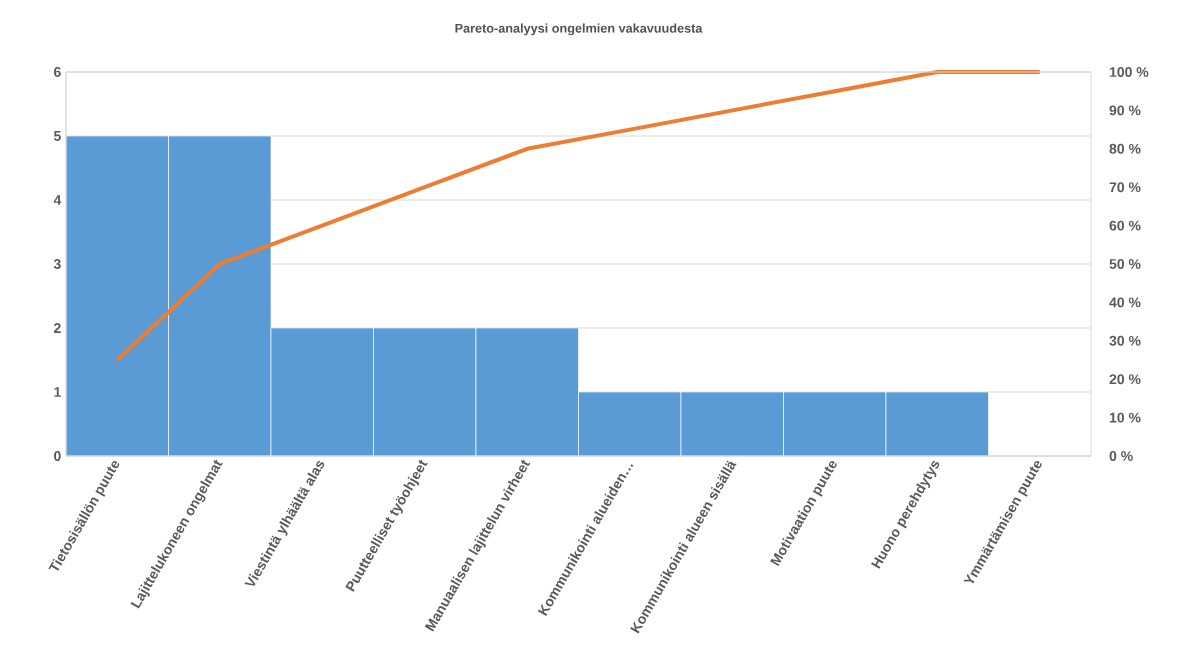 The height and width of the screenshot is (664, 1182). Describe the element at coordinates (57, 328) in the screenshot. I see `y-tick-label: 2` at that location.